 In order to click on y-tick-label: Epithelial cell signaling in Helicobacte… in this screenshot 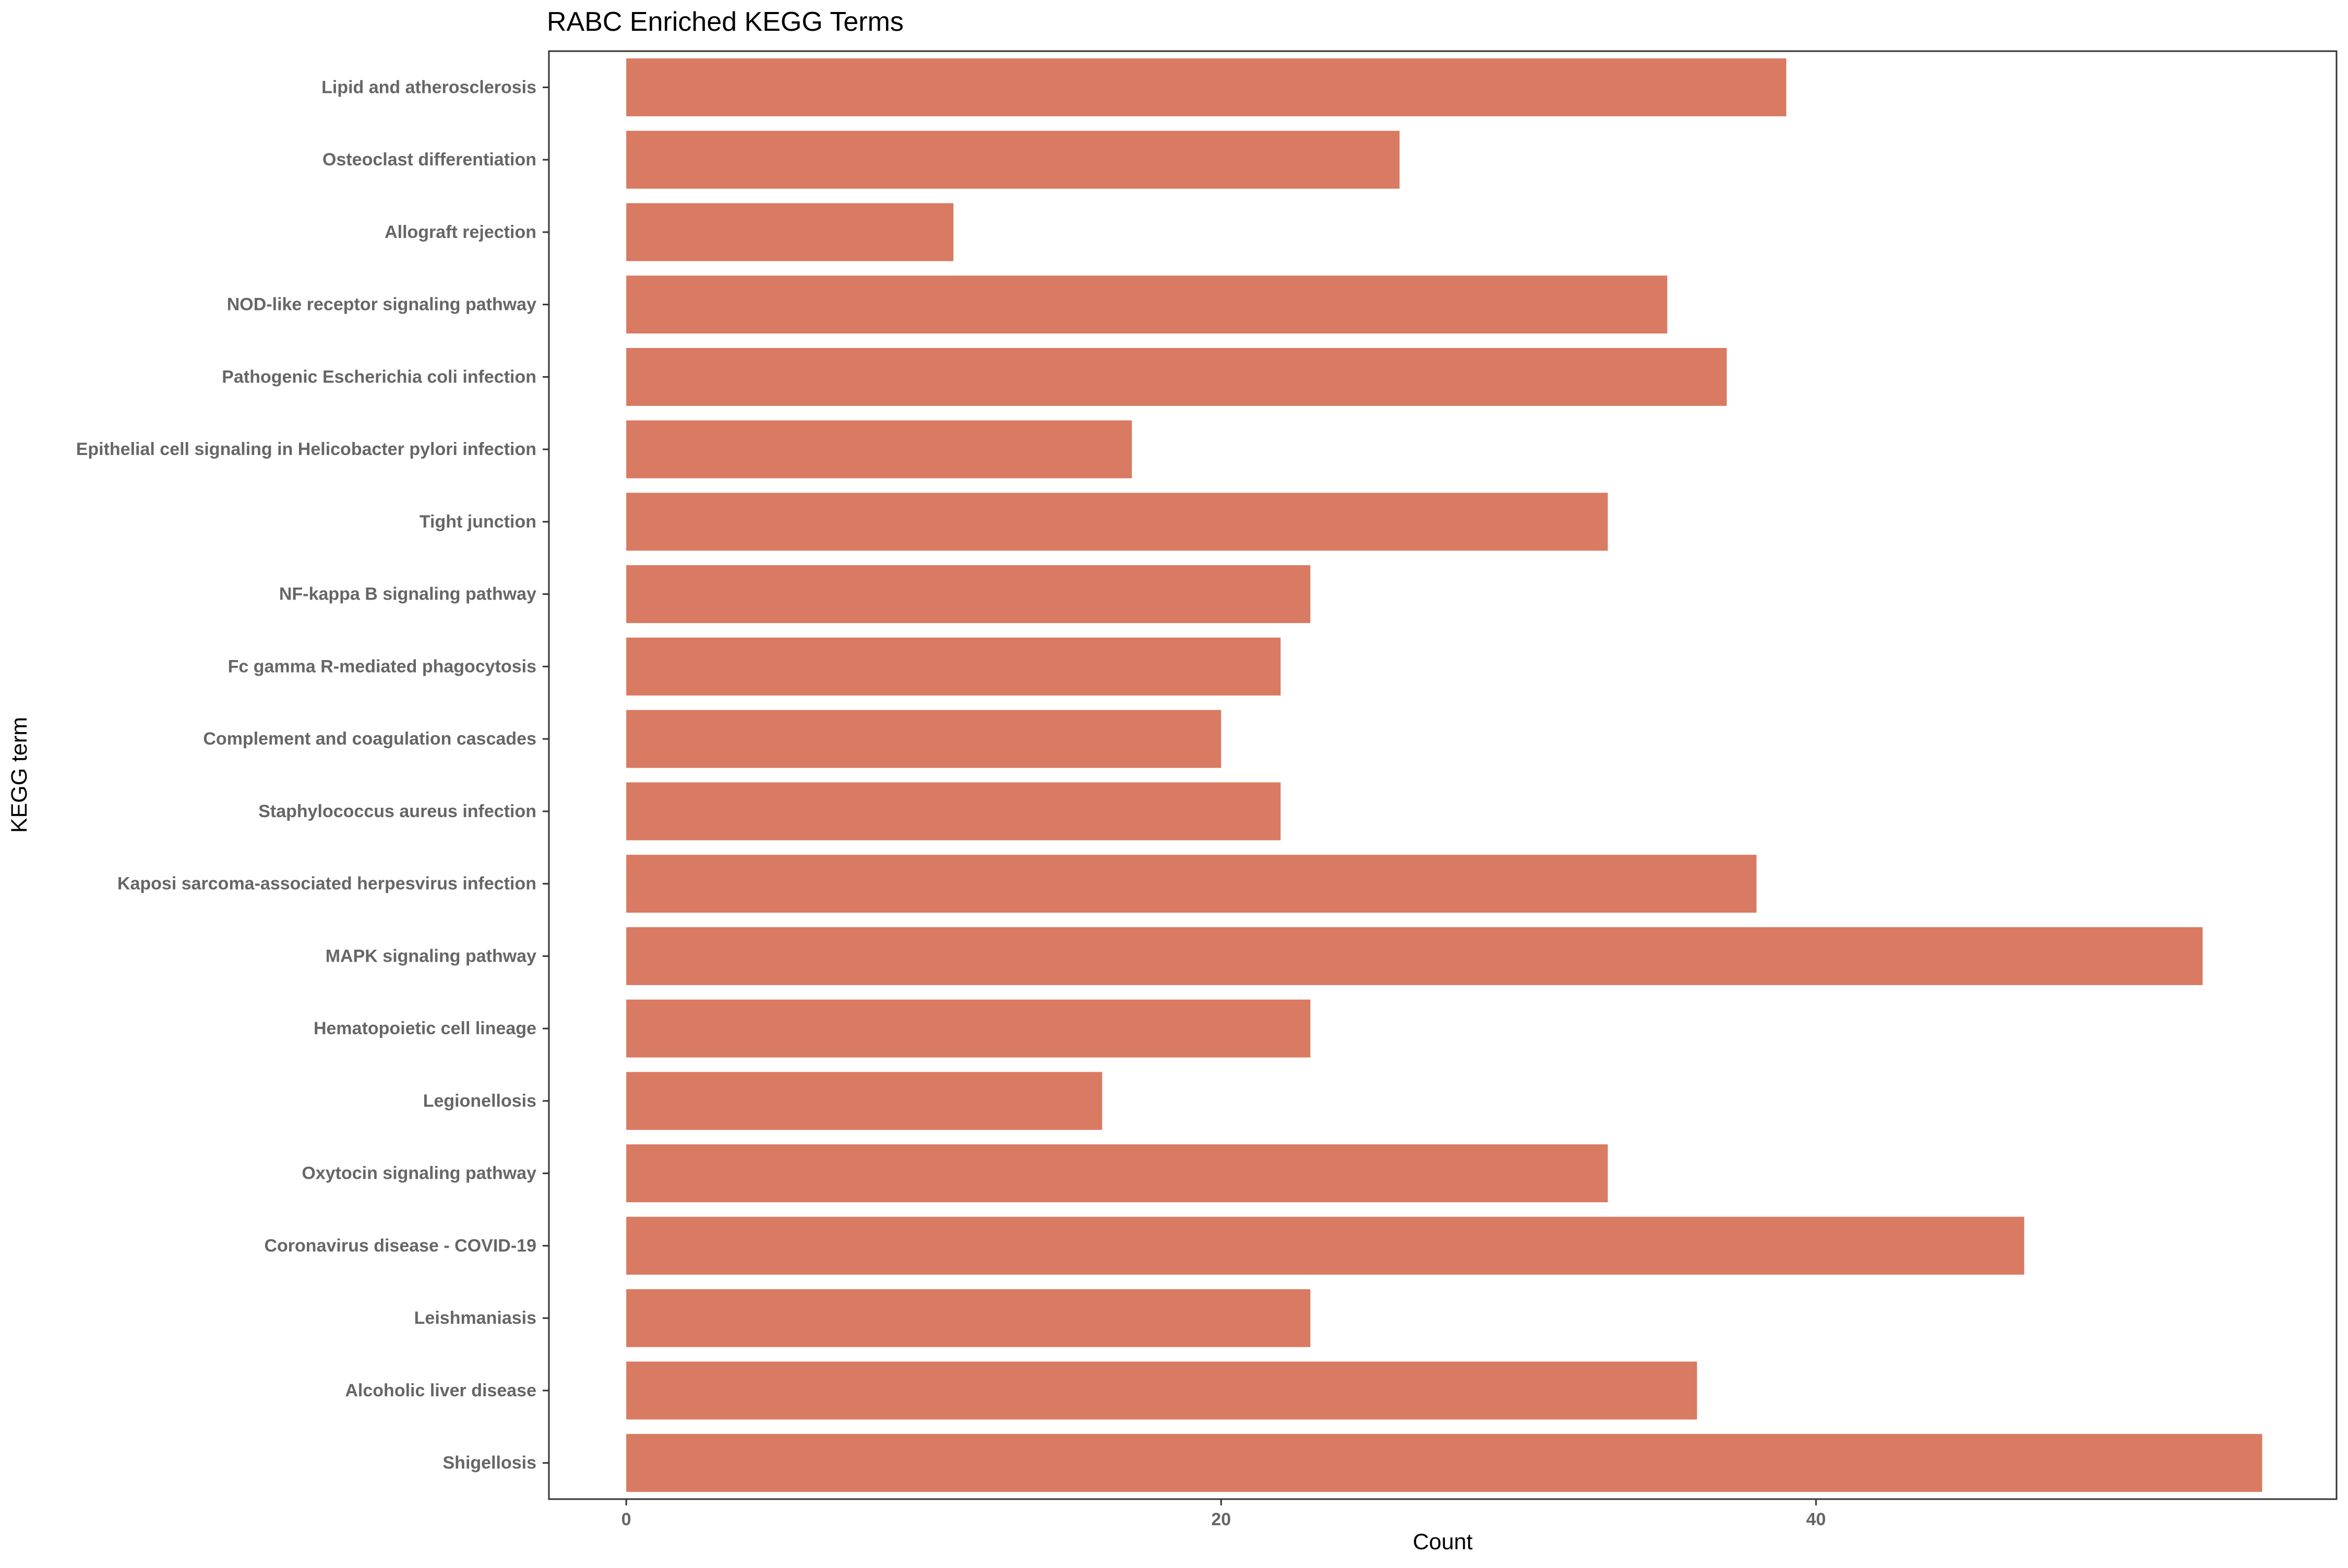, I will do `click(306, 449)`.